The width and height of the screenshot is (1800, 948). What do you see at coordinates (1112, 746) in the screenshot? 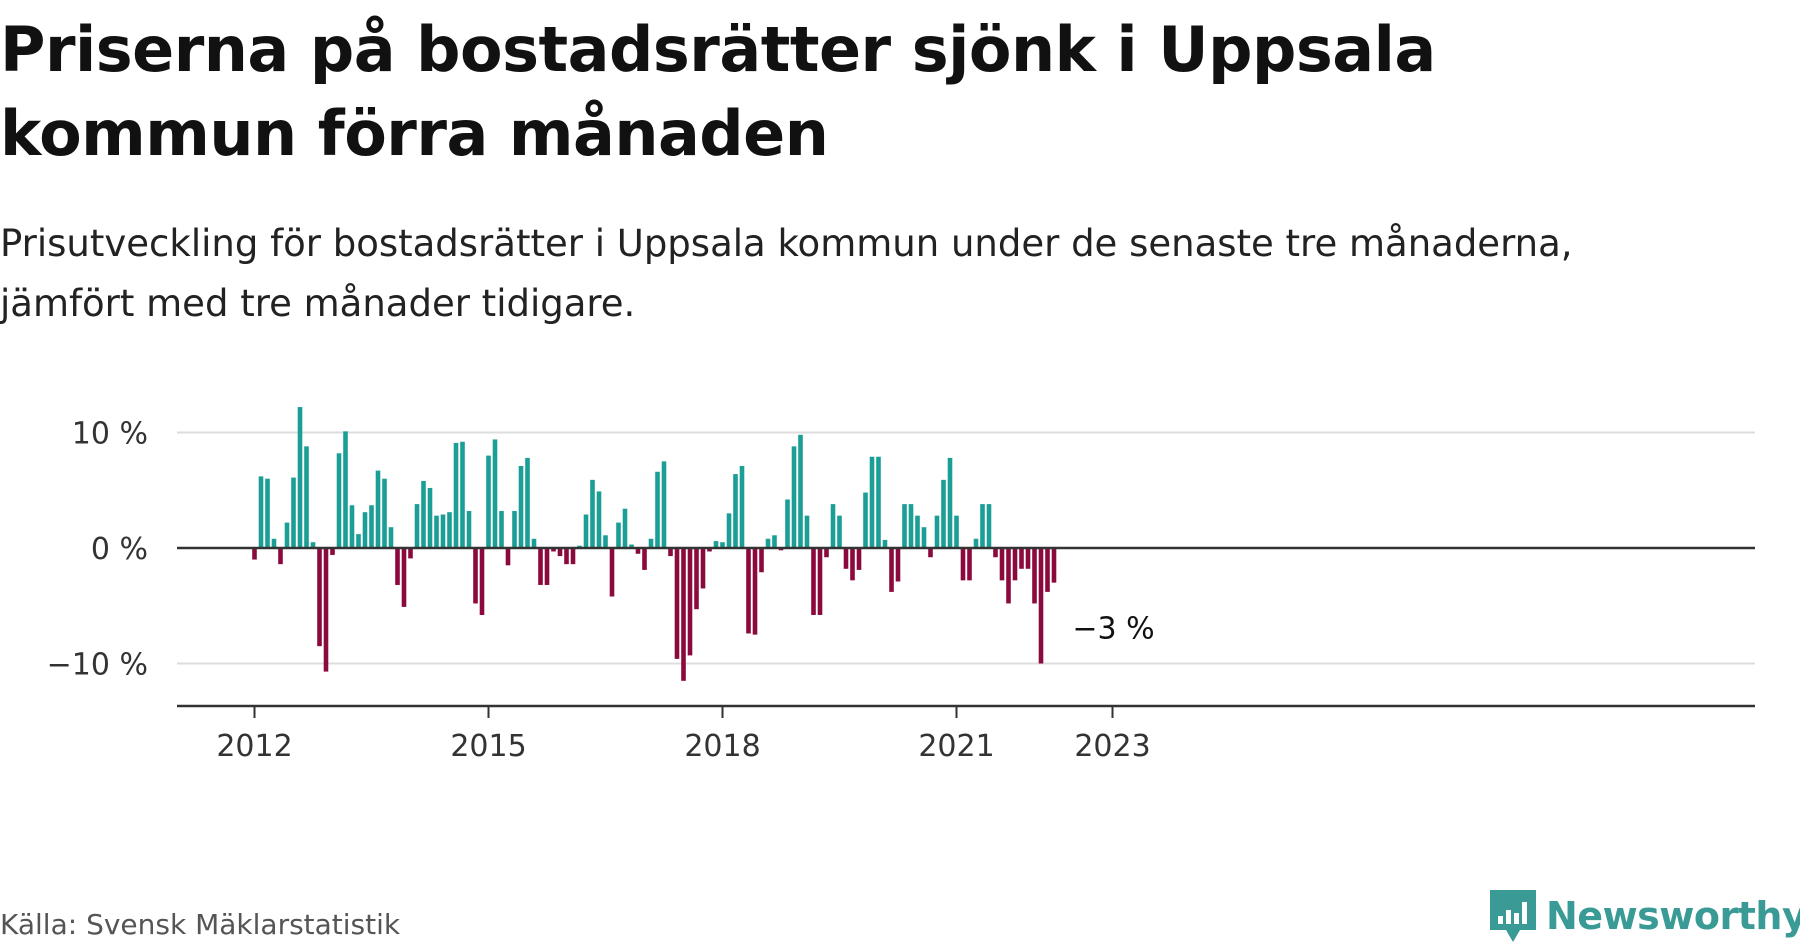
I see `x-tick-label: 2023` at bounding box center [1112, 746].